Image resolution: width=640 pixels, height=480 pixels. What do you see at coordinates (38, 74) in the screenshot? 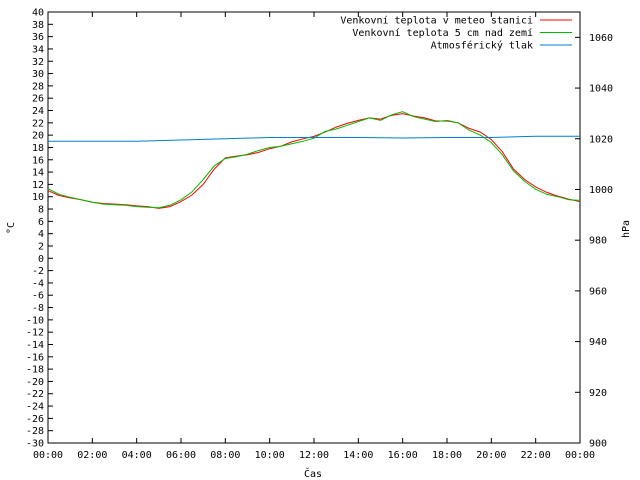
I see `y-tick-label: 30` at bounding box center [38, 74].